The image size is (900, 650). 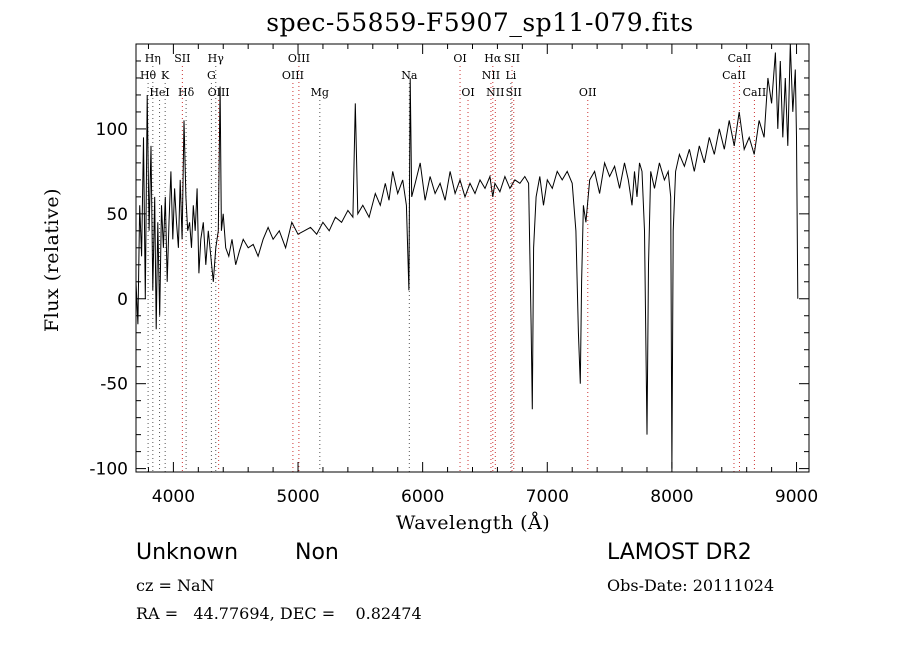 What do you see at coordinates (510, 75) in the screenshot?
I see `line-marker-label: Li` at bounding box center [510, 75].